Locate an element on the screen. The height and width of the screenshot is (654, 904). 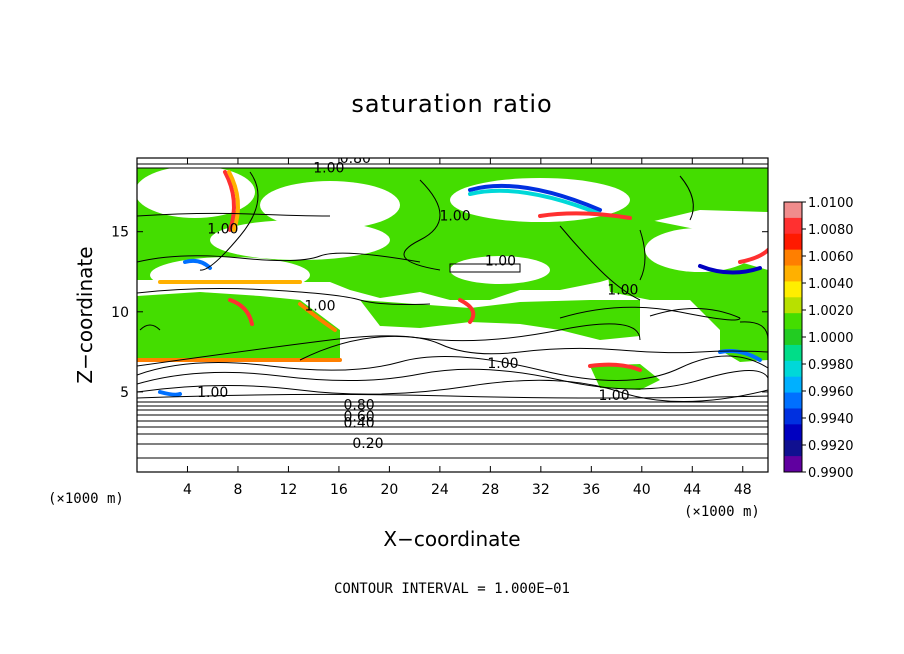
x-tick-label: 16 is located at coordinates (339, 490).